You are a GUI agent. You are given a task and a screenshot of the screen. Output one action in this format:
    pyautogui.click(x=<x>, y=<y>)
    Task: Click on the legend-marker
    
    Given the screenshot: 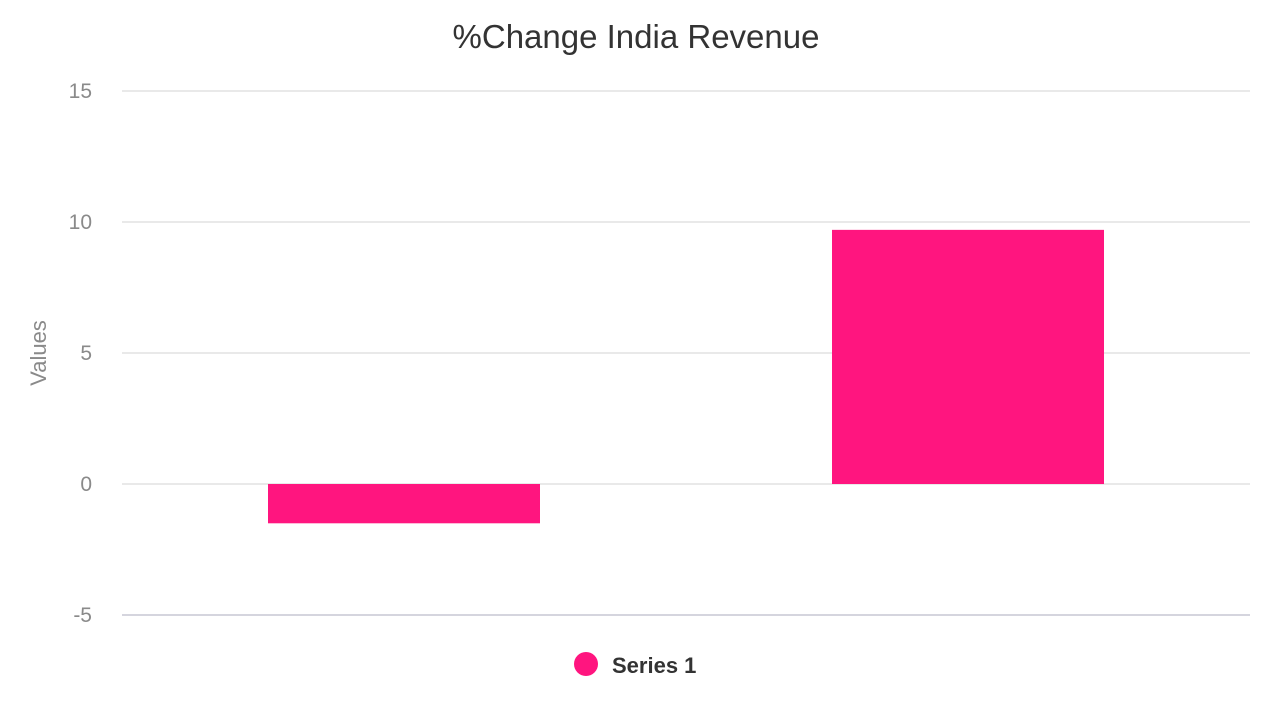 What is the action you would take?
    pyautogui.click(x=586, y=664)
    